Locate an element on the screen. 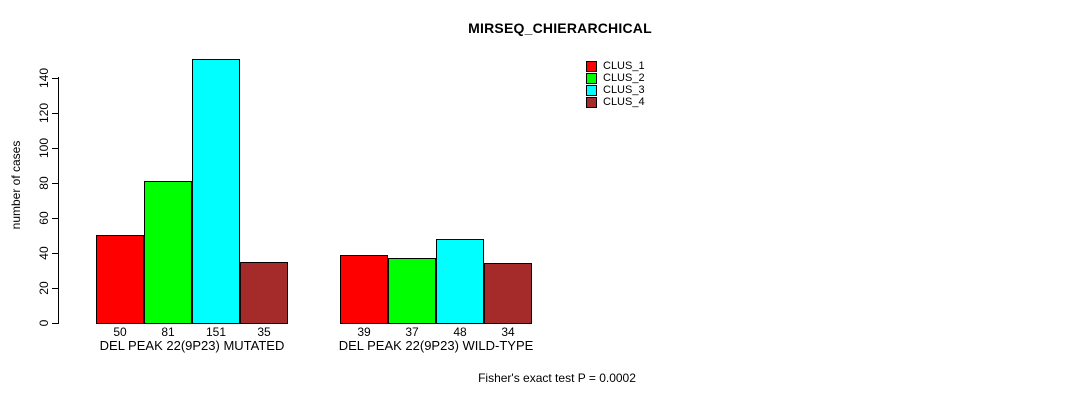  legend-label: CLUS_2 is located at coordinates (624, 78).